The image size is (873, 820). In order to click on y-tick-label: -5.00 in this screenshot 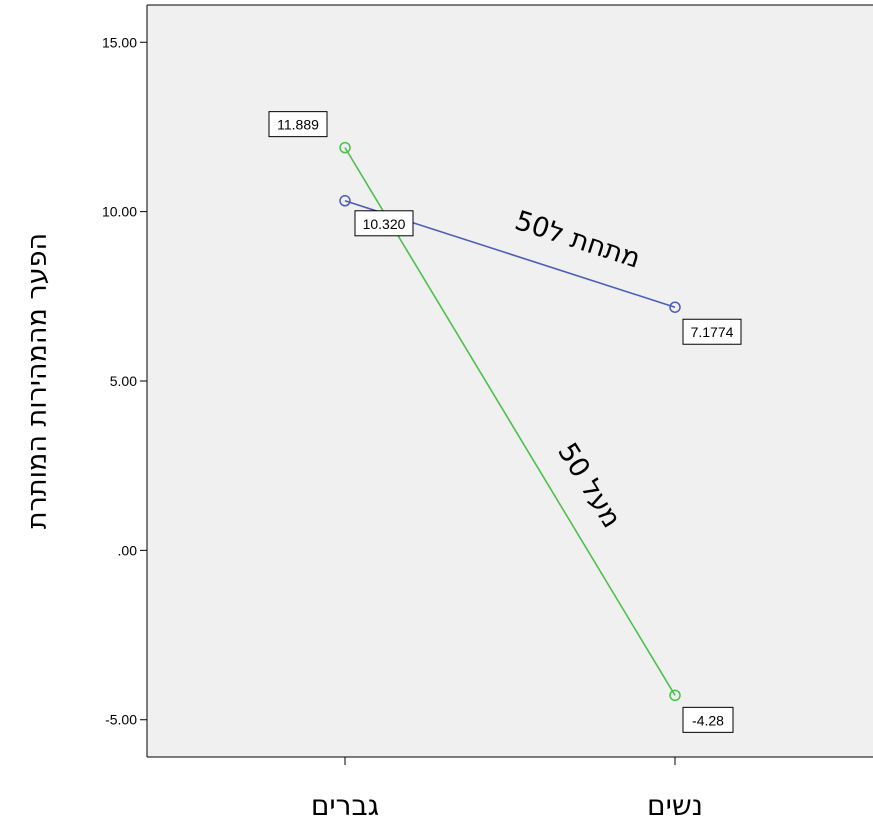, I will do `click(121, 720)`.